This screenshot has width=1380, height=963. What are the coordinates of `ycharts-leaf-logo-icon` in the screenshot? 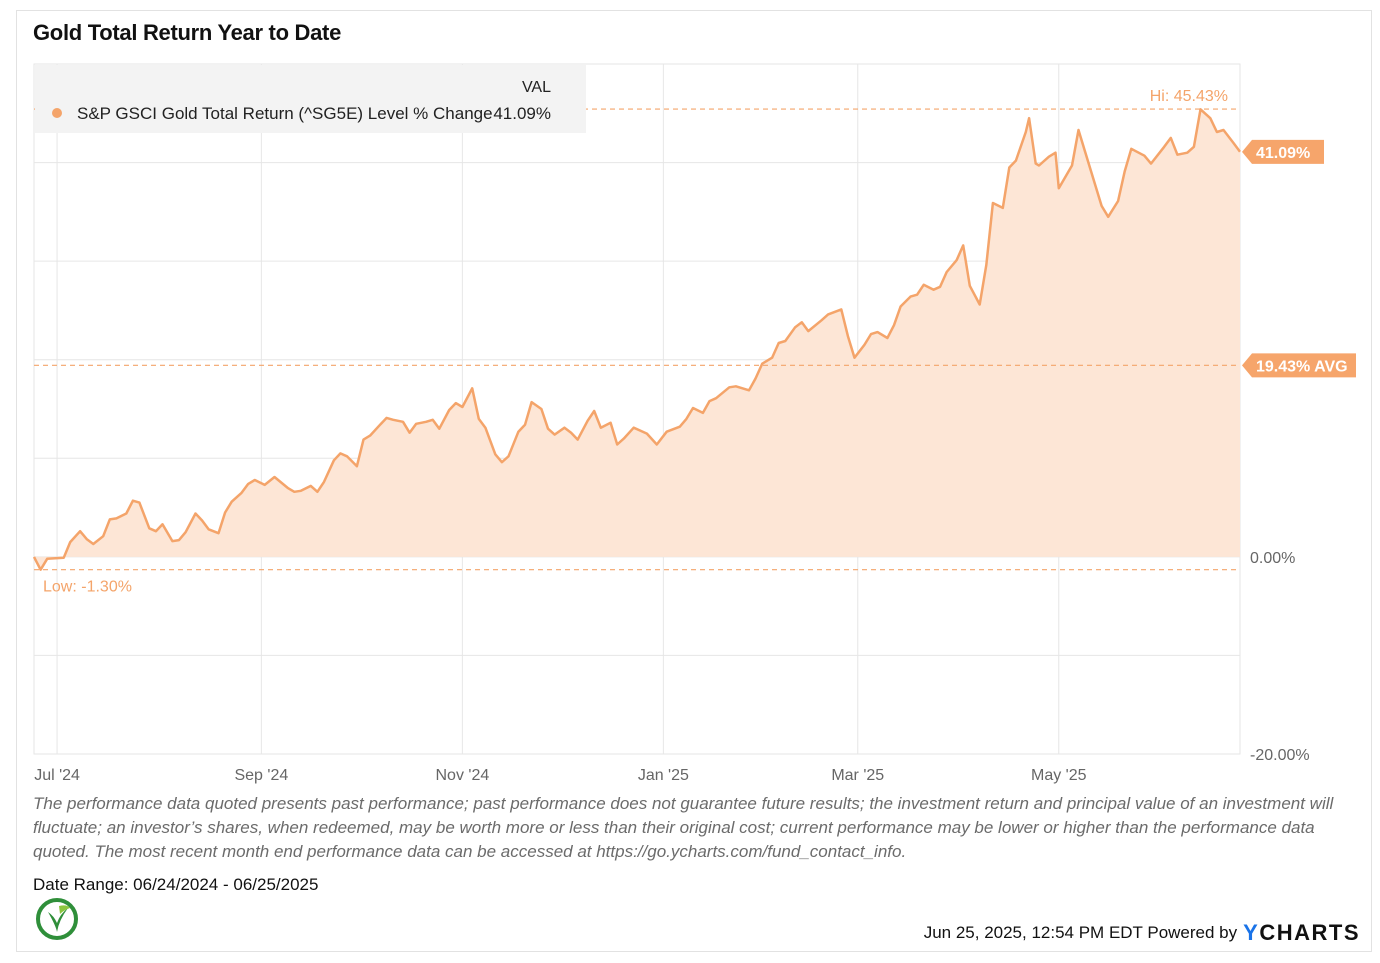 It's located at (57, 919).